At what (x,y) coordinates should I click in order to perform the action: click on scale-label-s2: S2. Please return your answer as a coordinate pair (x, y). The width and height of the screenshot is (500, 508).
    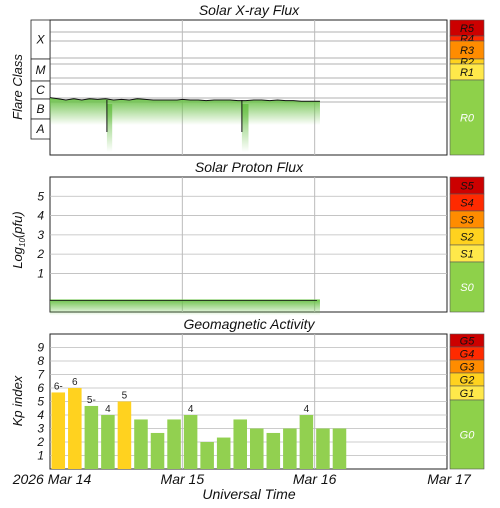
    Looking at the image, I should click on (466, 238).